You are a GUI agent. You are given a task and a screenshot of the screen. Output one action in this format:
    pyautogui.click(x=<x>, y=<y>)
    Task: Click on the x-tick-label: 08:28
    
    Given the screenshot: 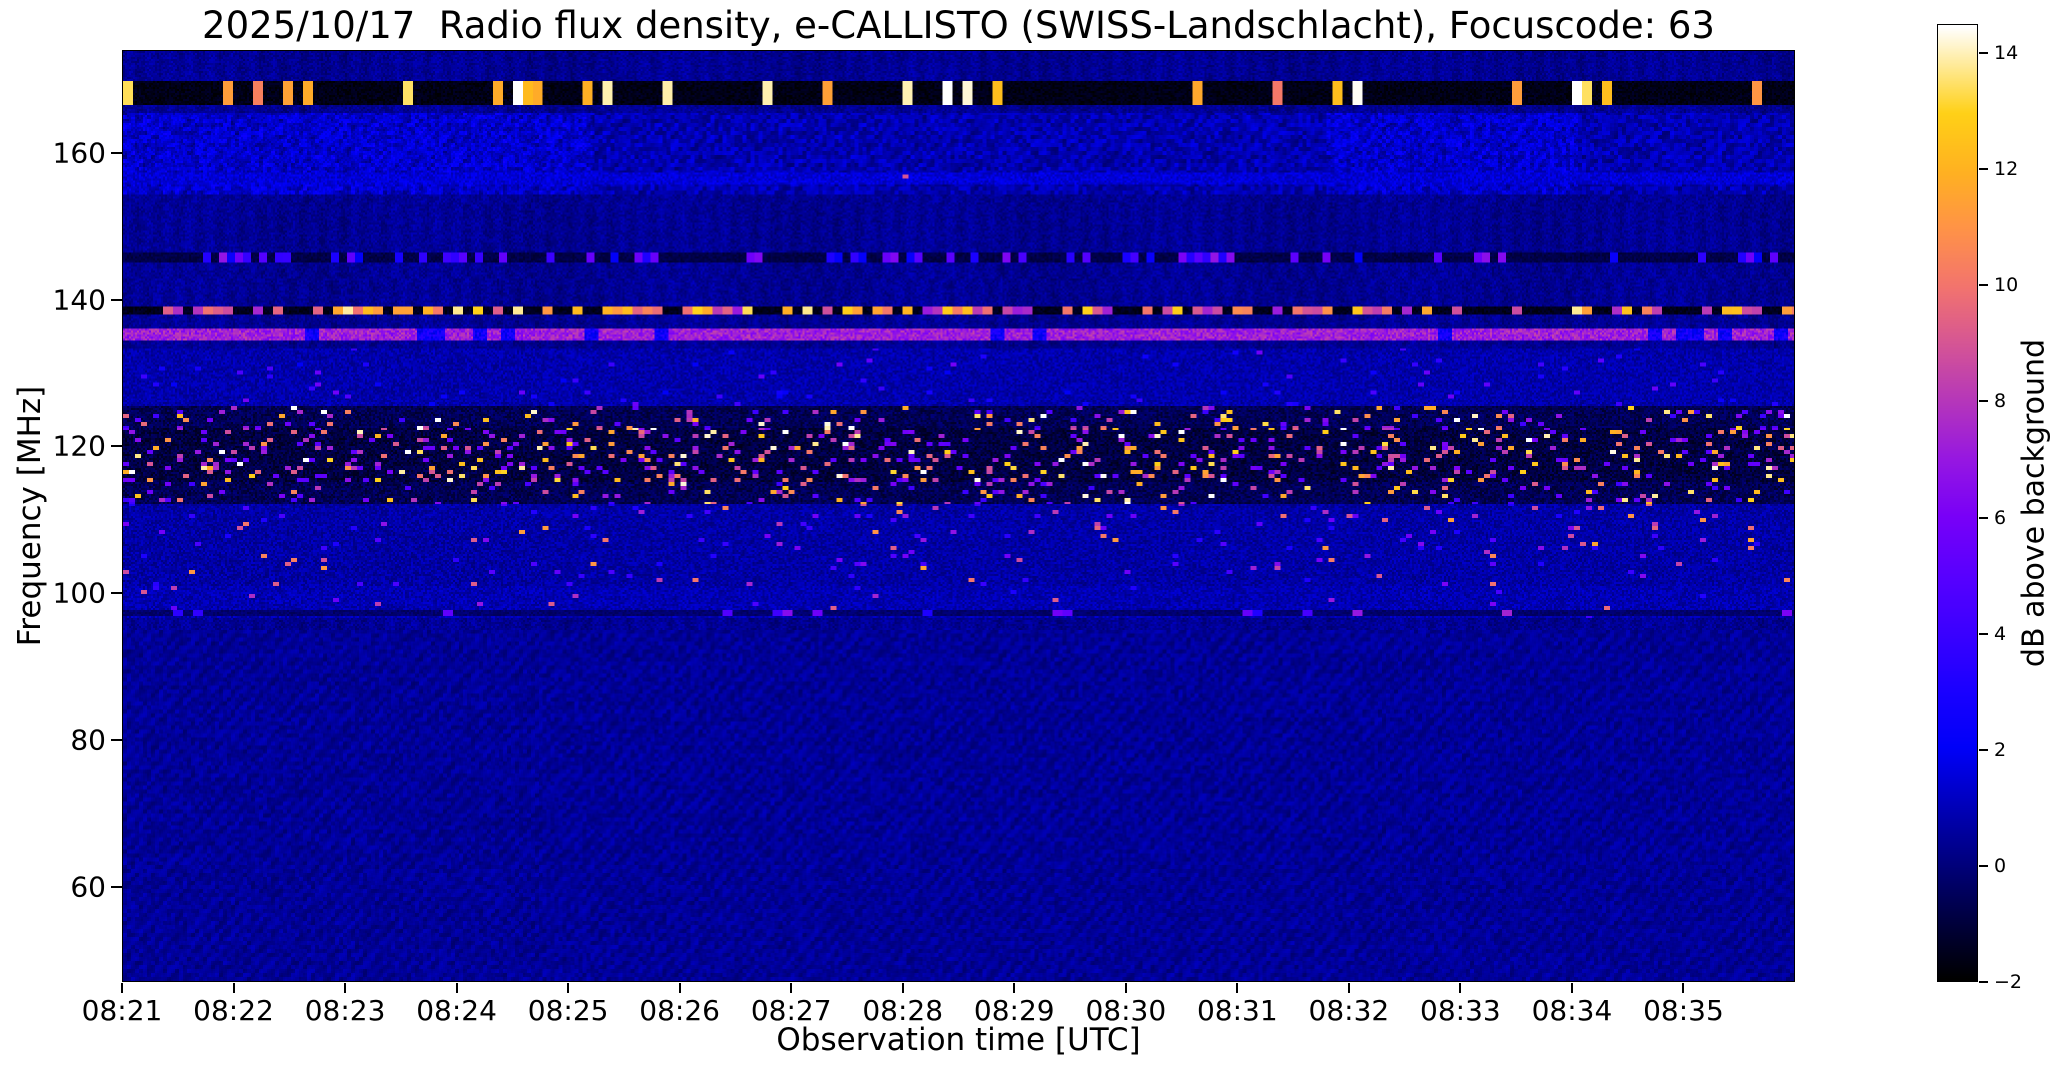 What is the action you would take?
    pyautogui.click(x=903, y=1010)
    